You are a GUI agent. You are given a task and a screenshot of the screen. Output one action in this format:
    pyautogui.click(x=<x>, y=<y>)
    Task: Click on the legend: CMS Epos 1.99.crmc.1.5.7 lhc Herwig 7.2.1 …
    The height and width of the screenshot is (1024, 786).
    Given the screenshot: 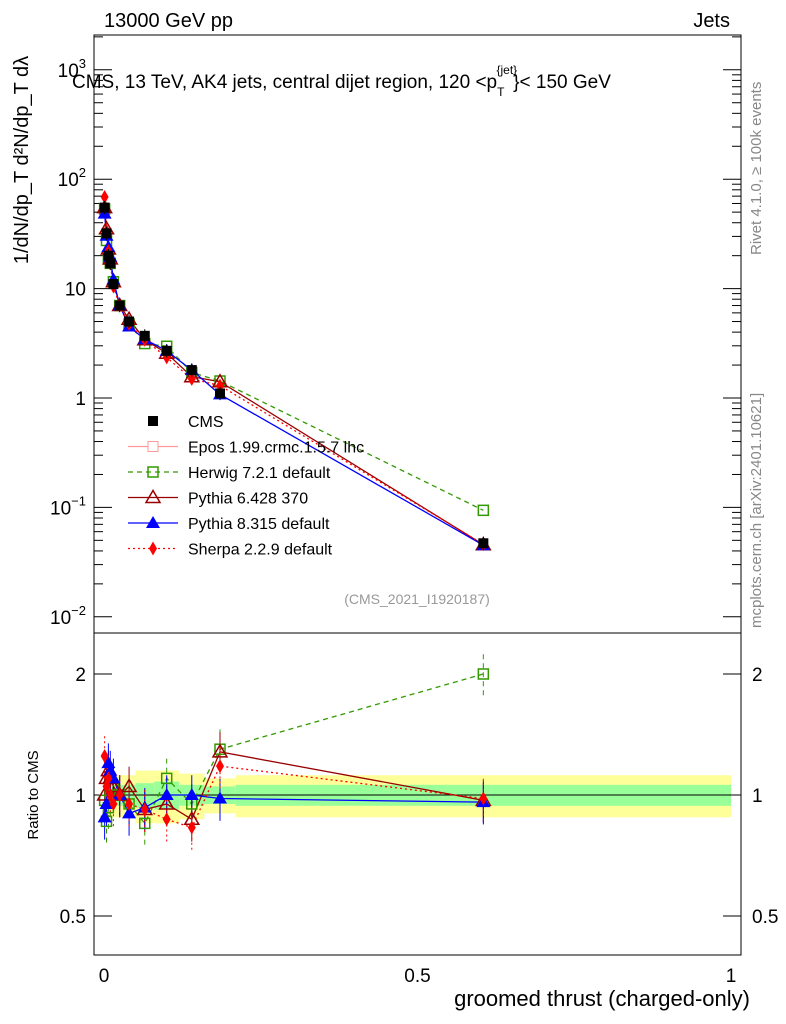 What is the action you would take?
    pyautogui.click(x=246, y=486)
    